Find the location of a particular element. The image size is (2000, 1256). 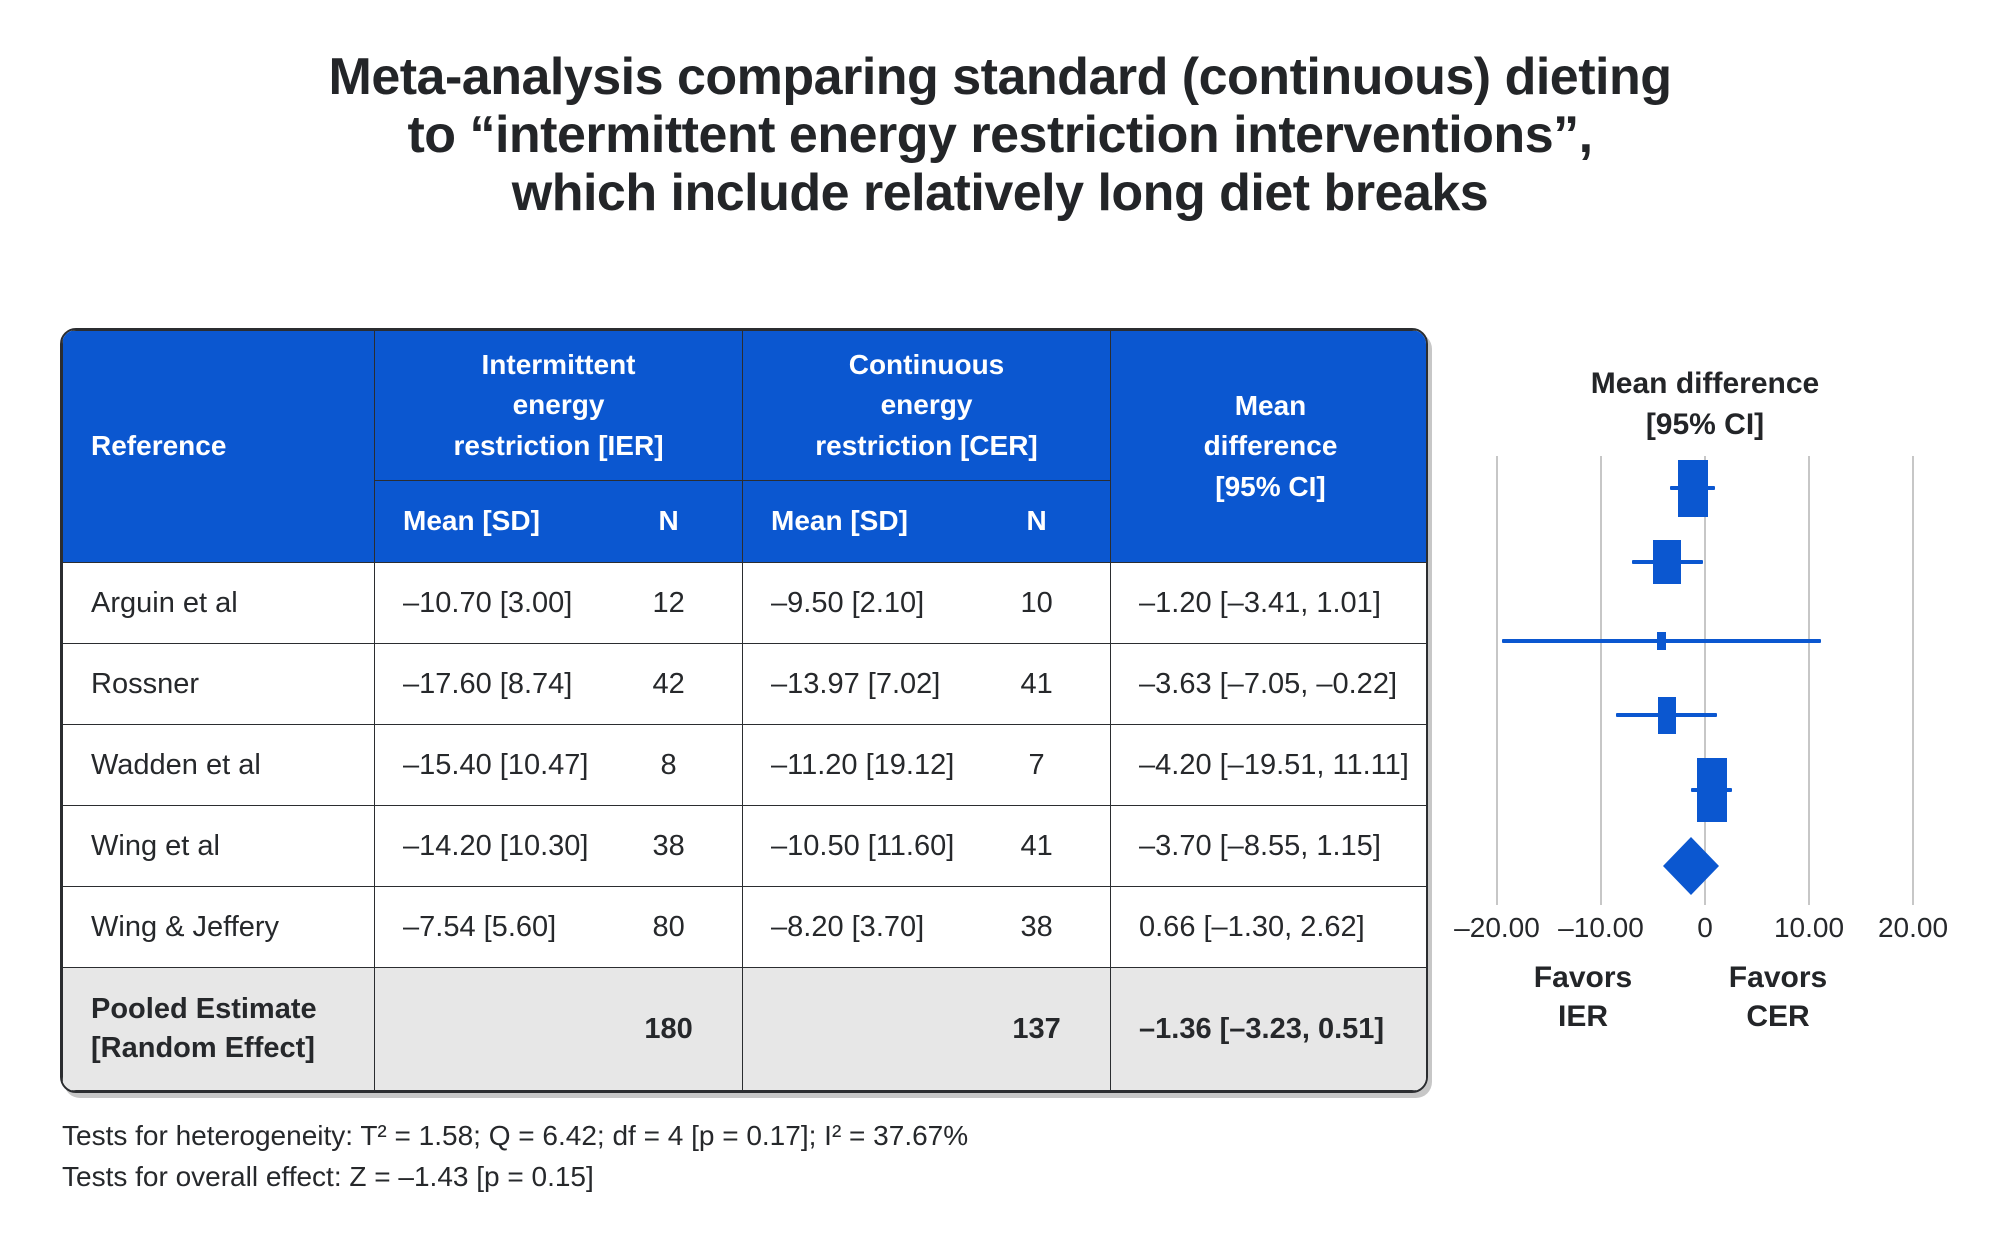

mean-difference-cell: 0.66 [–1.30, 2.62] is located at coordinates (1268, 927).